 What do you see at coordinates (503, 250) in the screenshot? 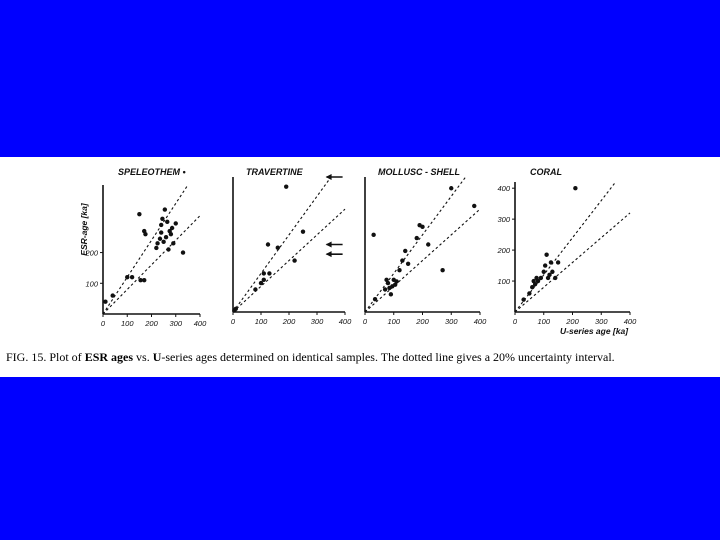
I see `panel-4-y-tick-label: 200` at bounding box center [503, 250].